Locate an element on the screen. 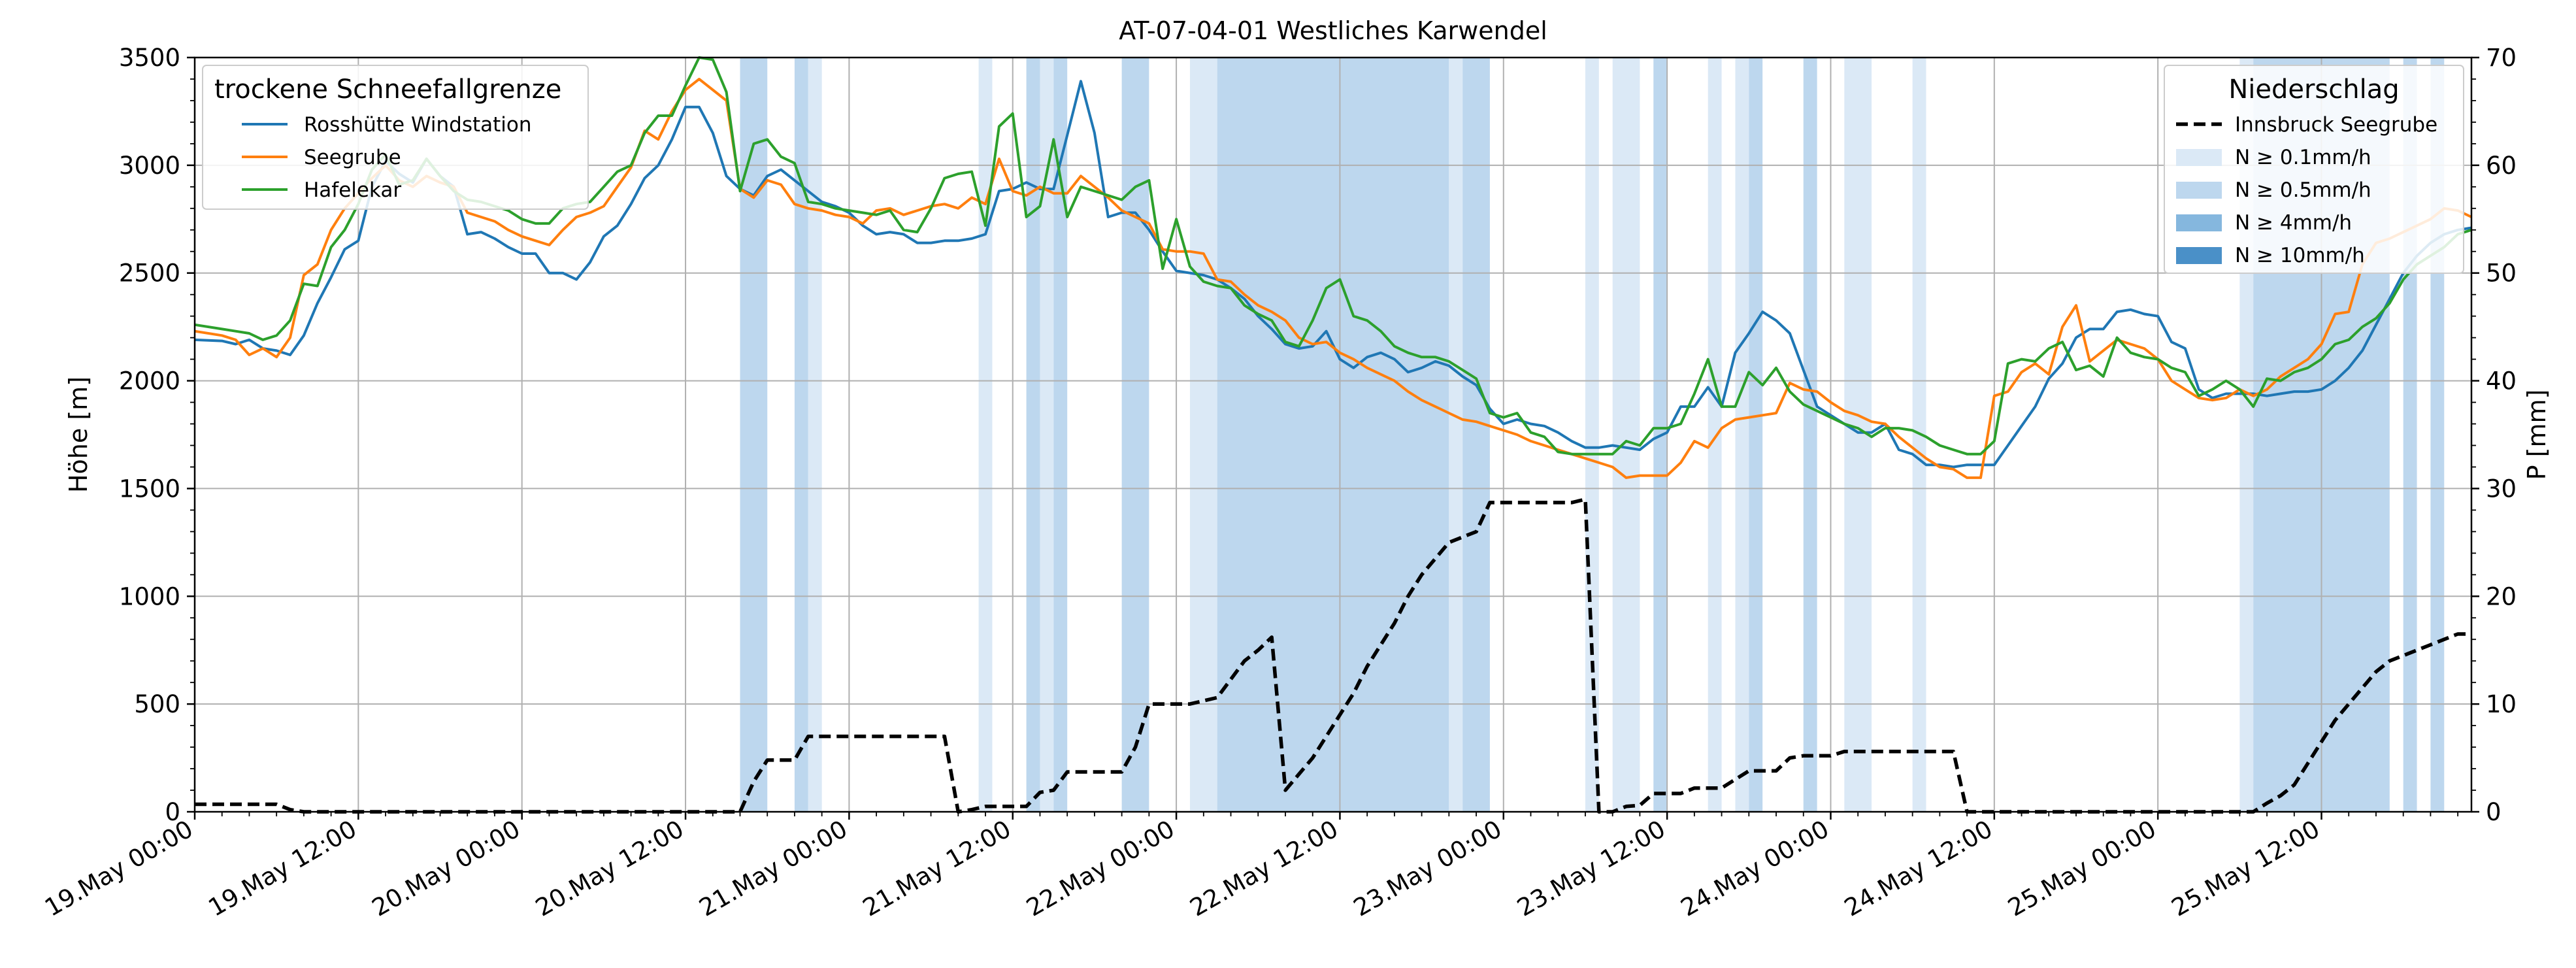  legend-precip-label: N ≥ 4mm/h is located at coordinates (2293, 223).